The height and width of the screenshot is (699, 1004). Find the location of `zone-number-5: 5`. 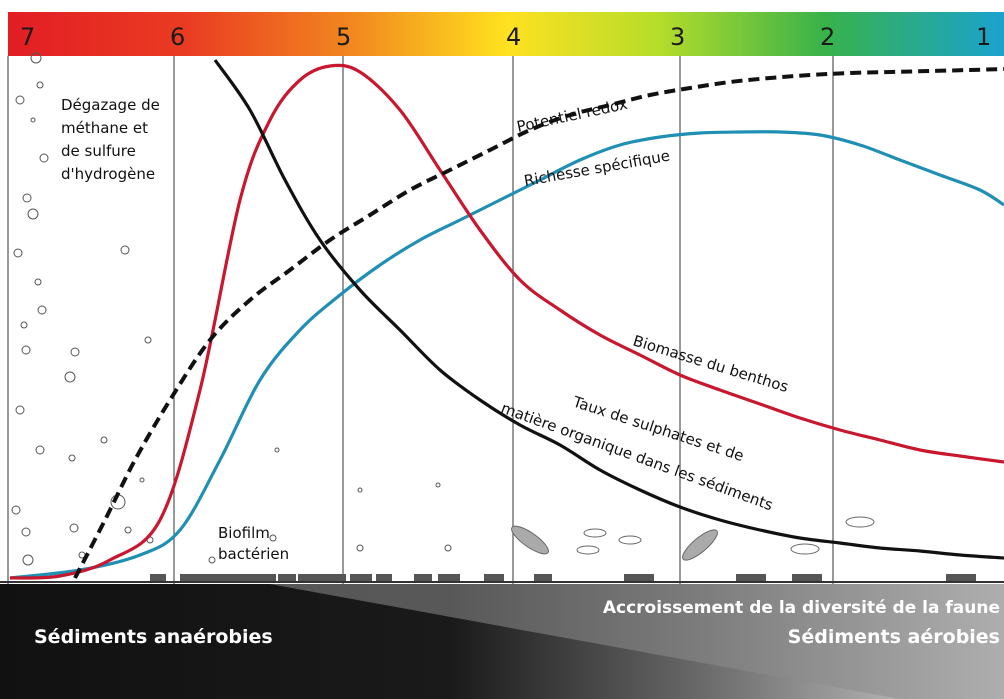

zone-number-5: 5 is located at coordinates (343, 37).